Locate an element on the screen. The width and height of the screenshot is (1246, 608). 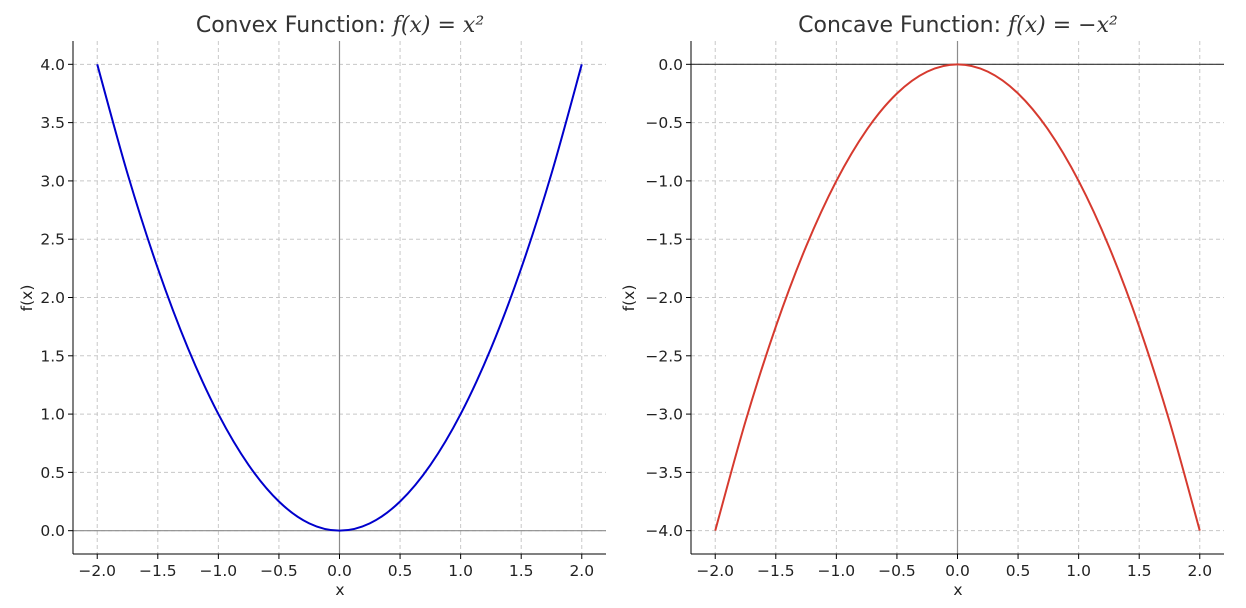
y-tick-label: 2.0 is located at coordinates (52, 298).